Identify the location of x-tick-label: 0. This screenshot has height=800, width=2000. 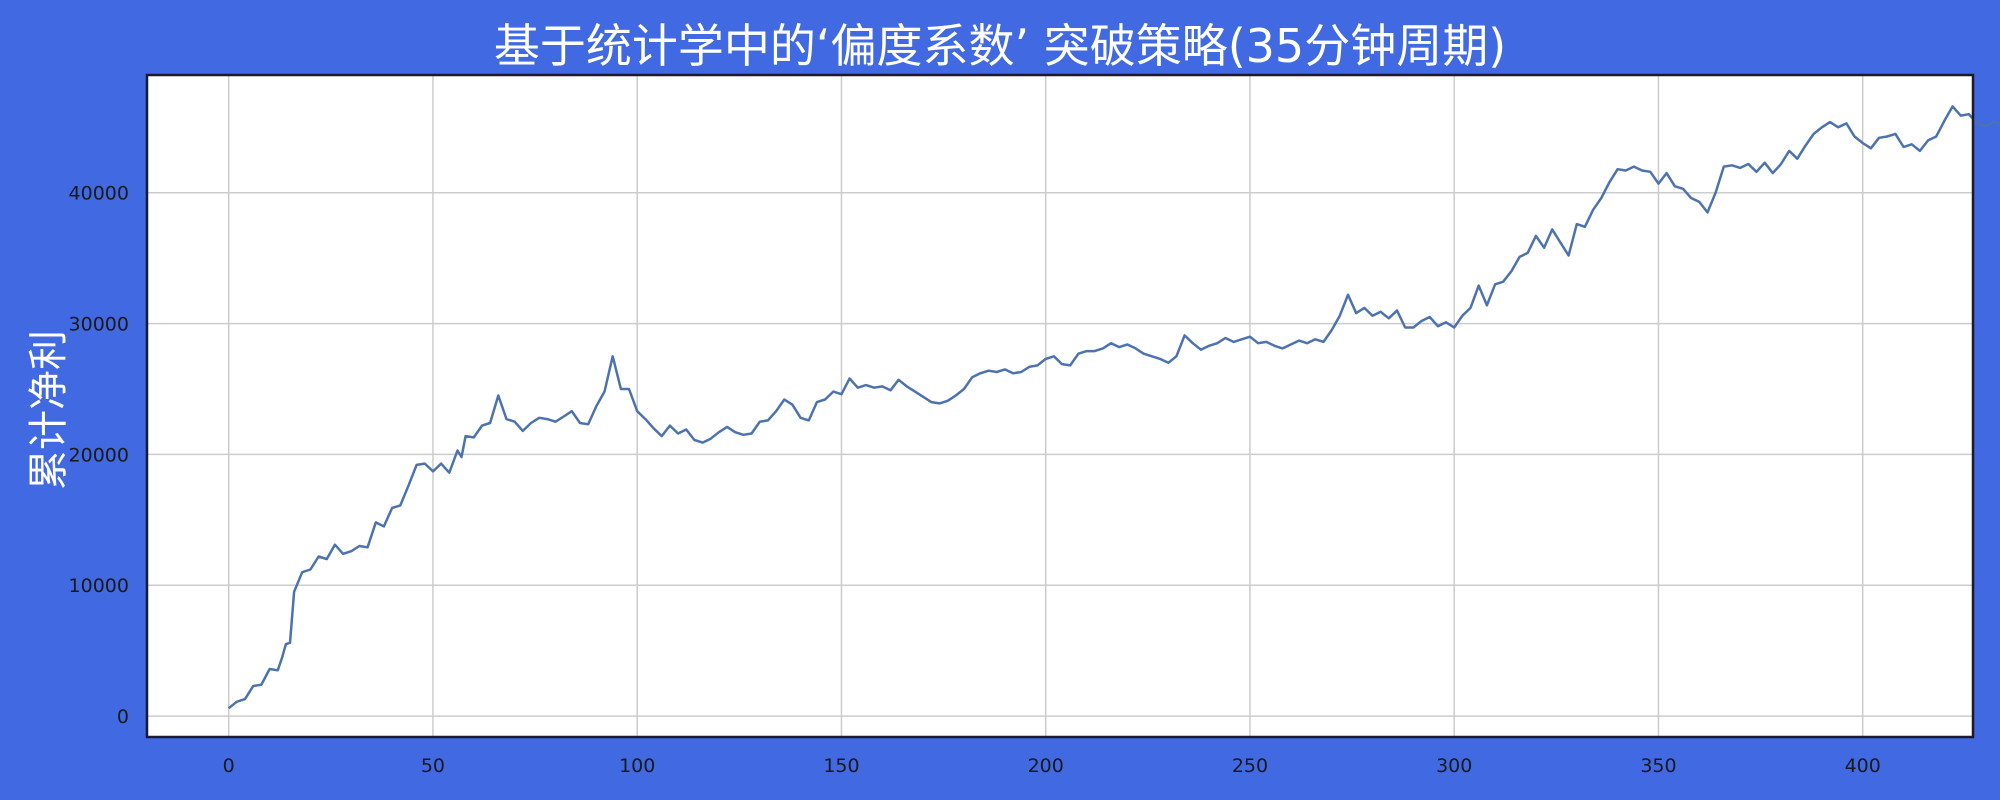
(229, 766).